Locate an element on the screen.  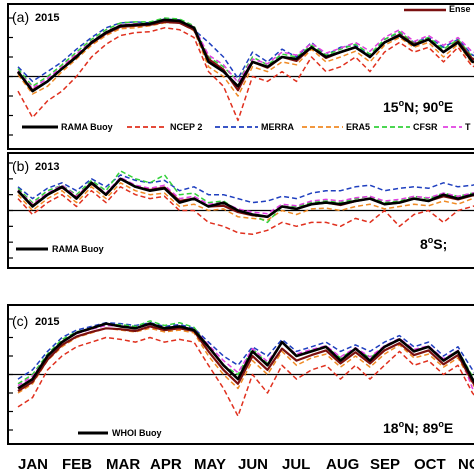
panel-a-location: 15oN; 90oE is located at coordinates (418, 106).